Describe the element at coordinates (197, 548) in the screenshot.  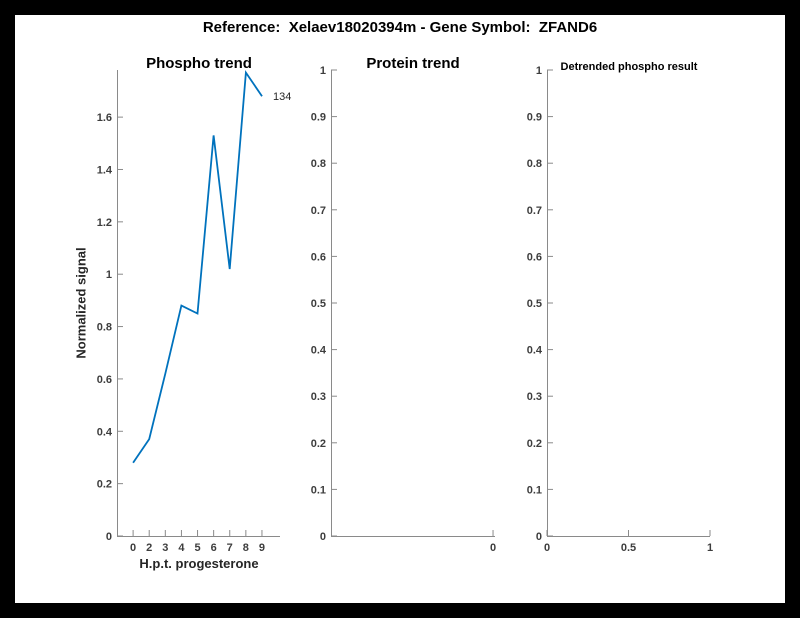
I see `x-tick-label: 5` at that location.